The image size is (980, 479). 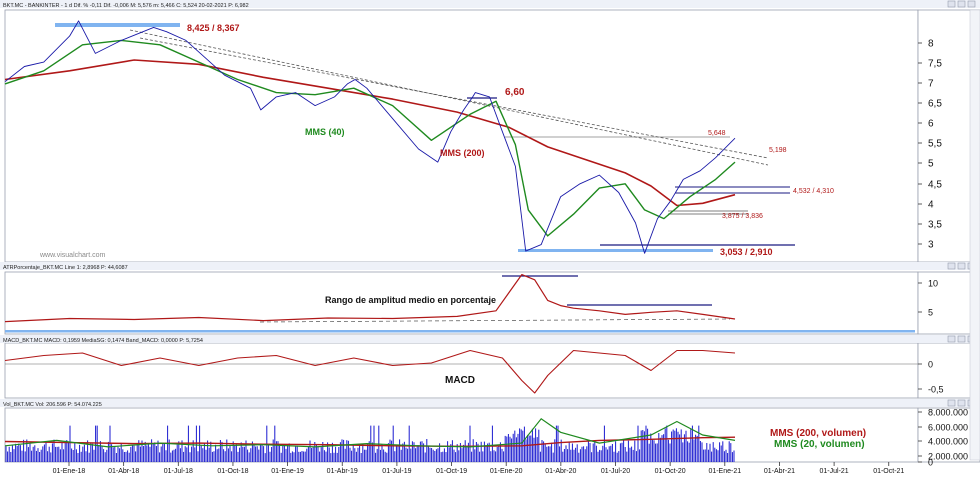 What do you see at coordinates (935, 144) in the screenshot?
I see `y-tick-label: 5,5` at bounding box center [935, 144].